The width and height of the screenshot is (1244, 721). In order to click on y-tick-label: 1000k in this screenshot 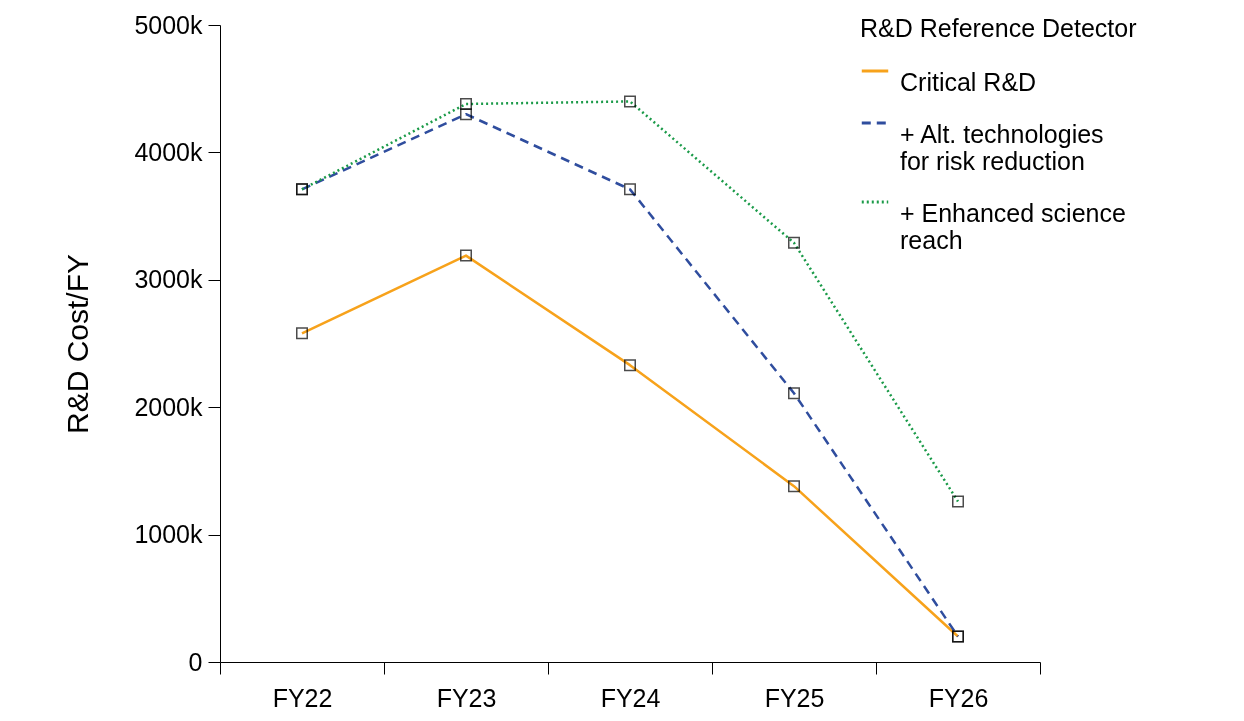, I will do `click(168, 534)`.